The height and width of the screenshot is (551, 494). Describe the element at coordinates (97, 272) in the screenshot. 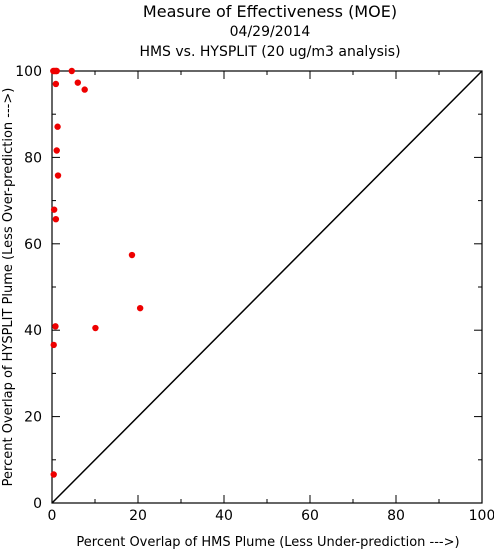

I see `data-points` at that location.